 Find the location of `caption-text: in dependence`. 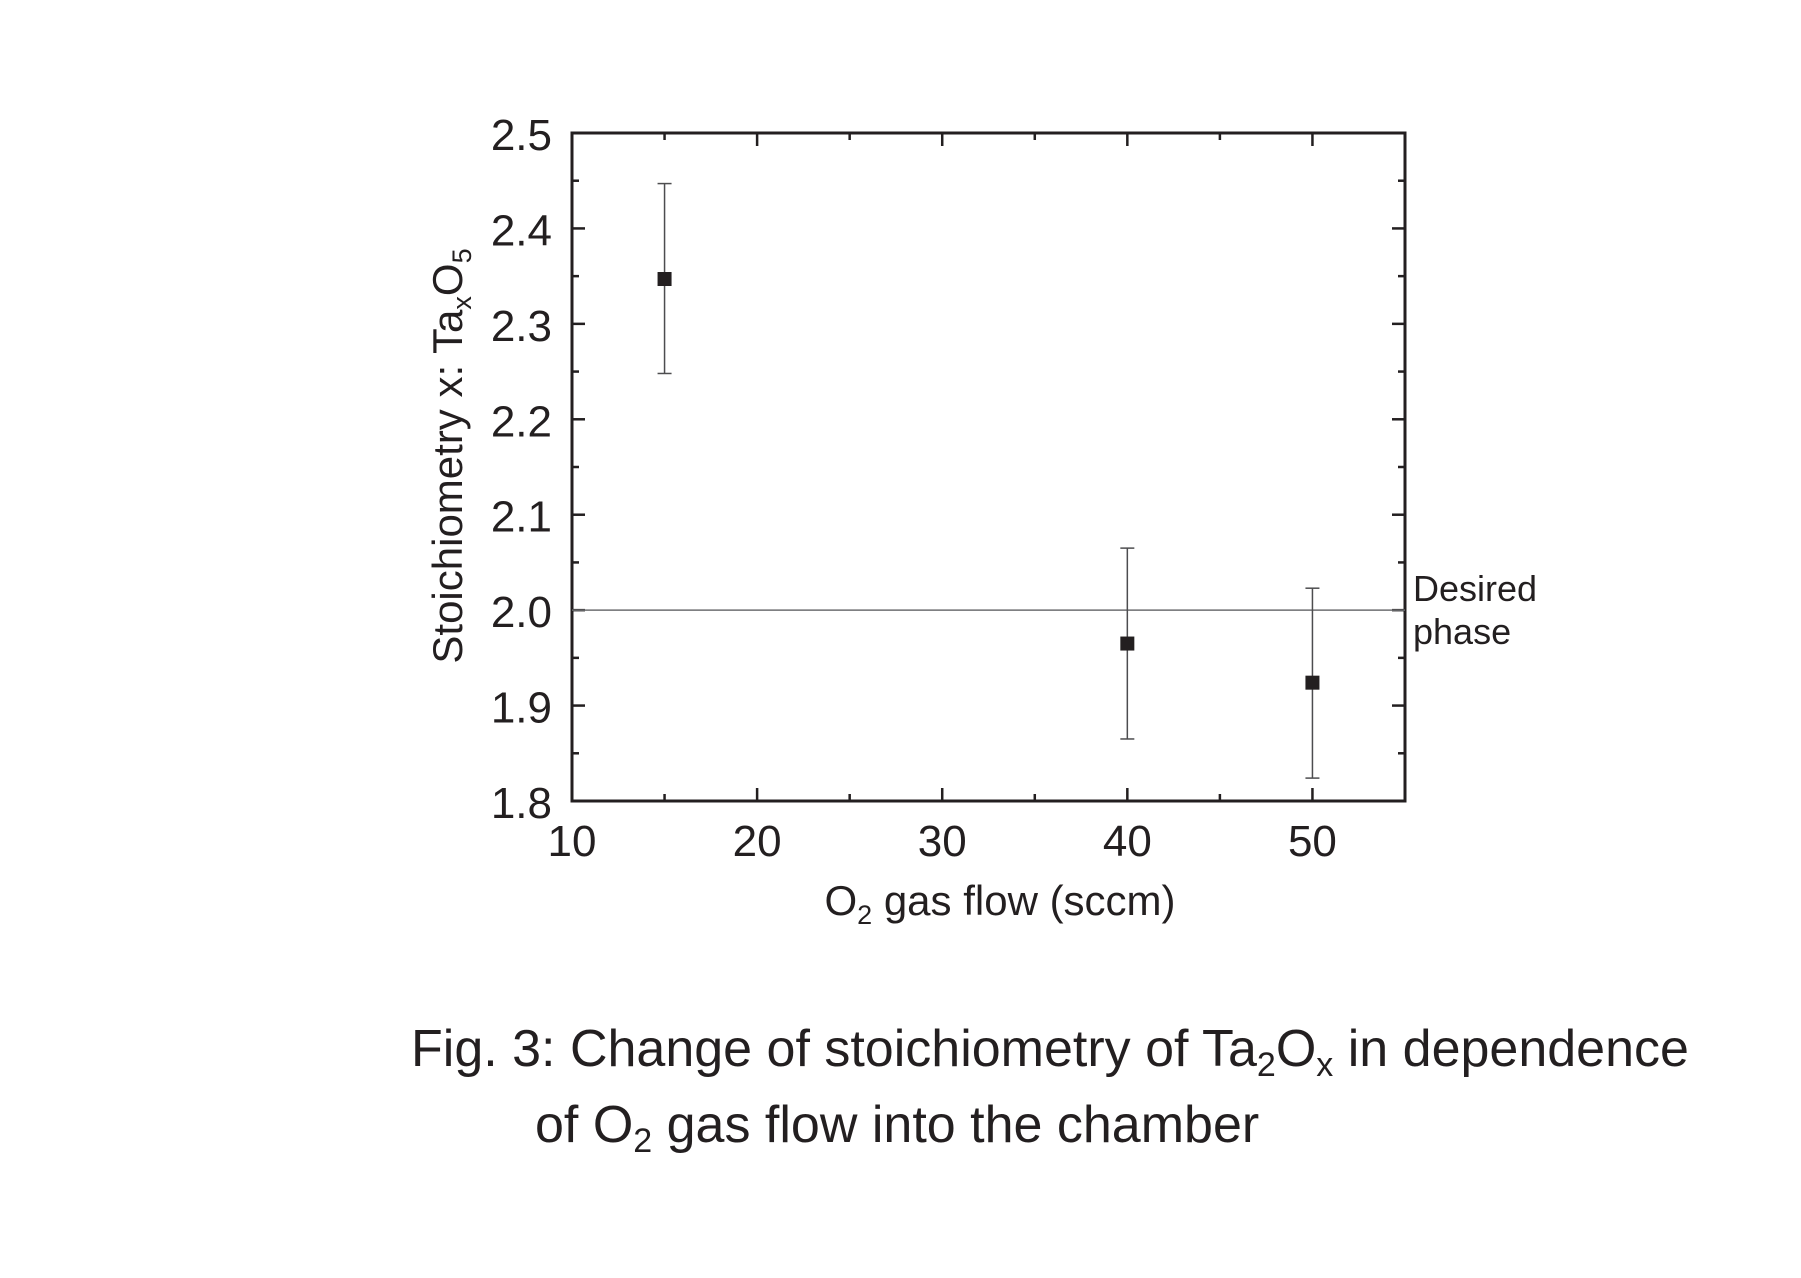

caption-text: in dependence is located at coordinates (1511, 1049).